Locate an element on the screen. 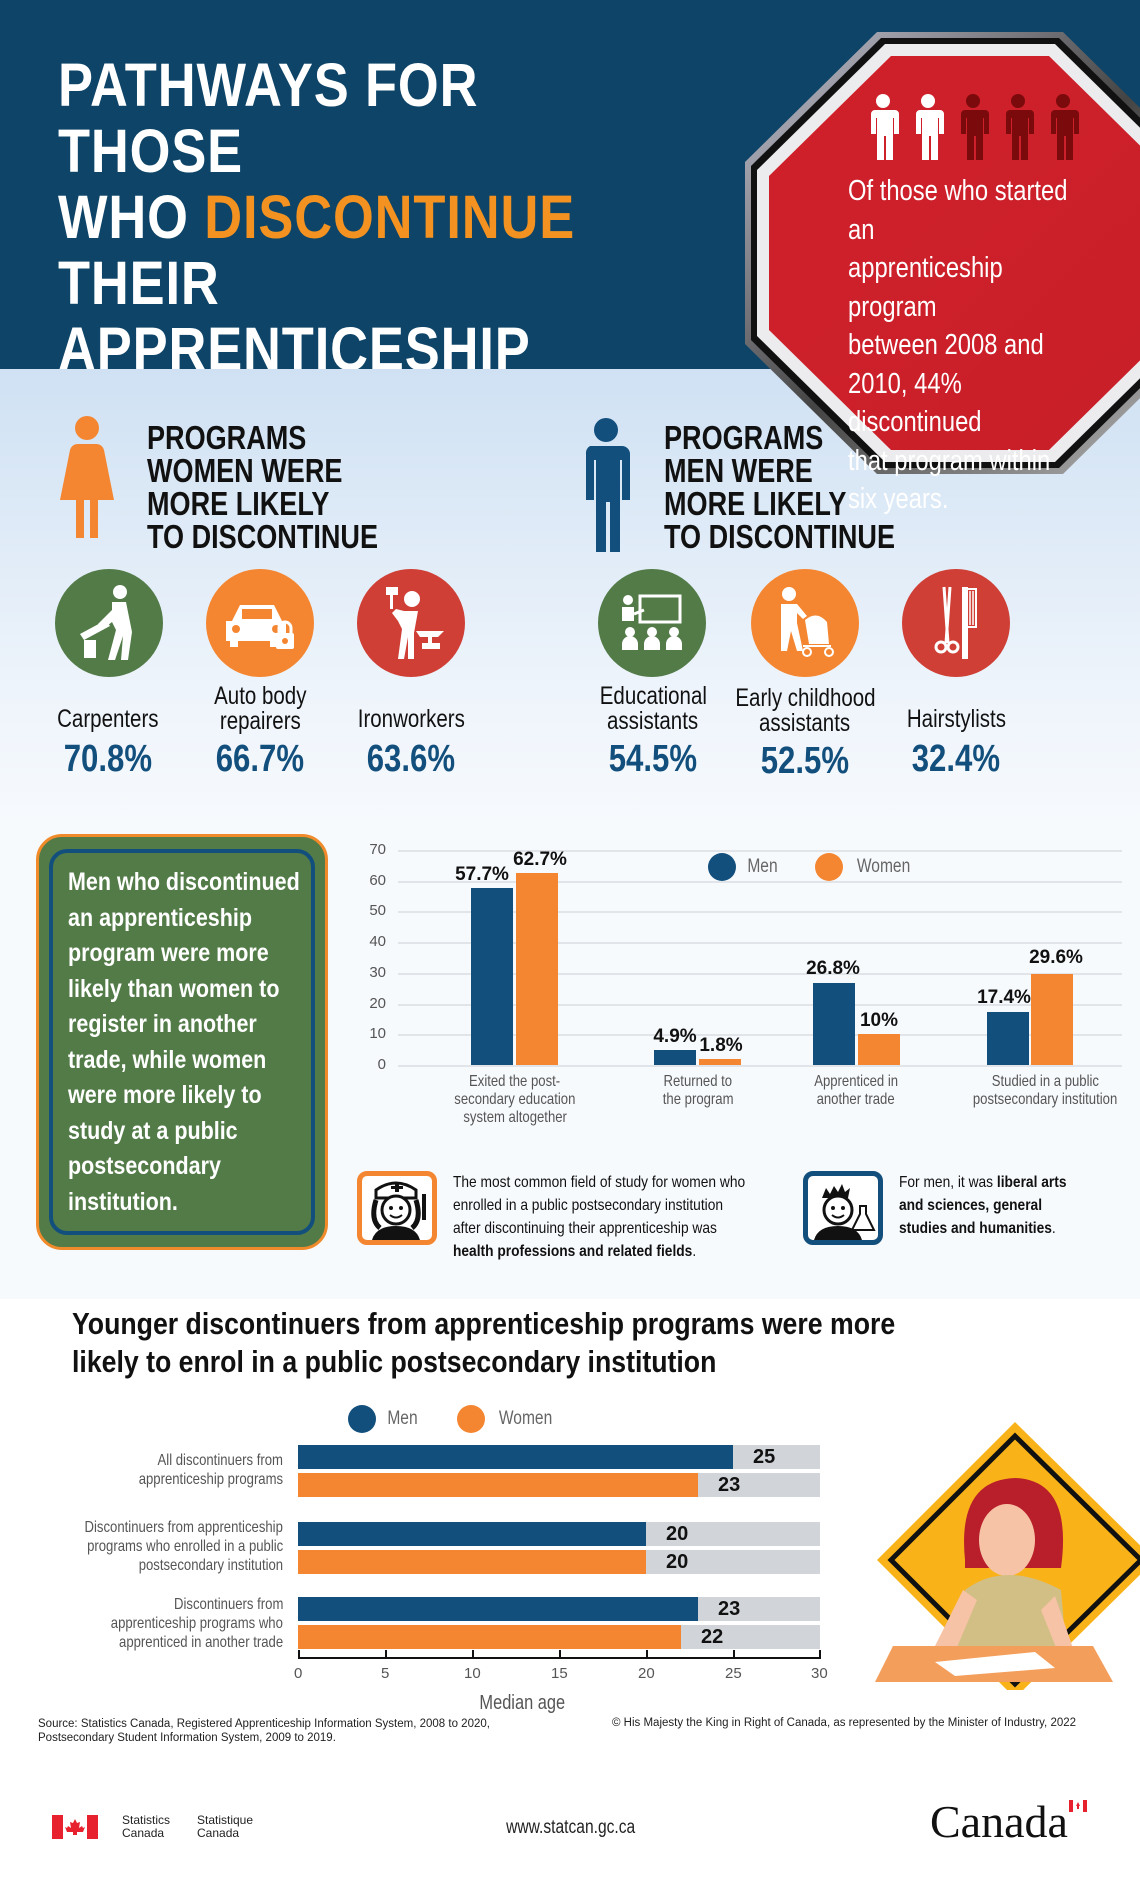  stroller-icon is located at coordinates (805, 623).